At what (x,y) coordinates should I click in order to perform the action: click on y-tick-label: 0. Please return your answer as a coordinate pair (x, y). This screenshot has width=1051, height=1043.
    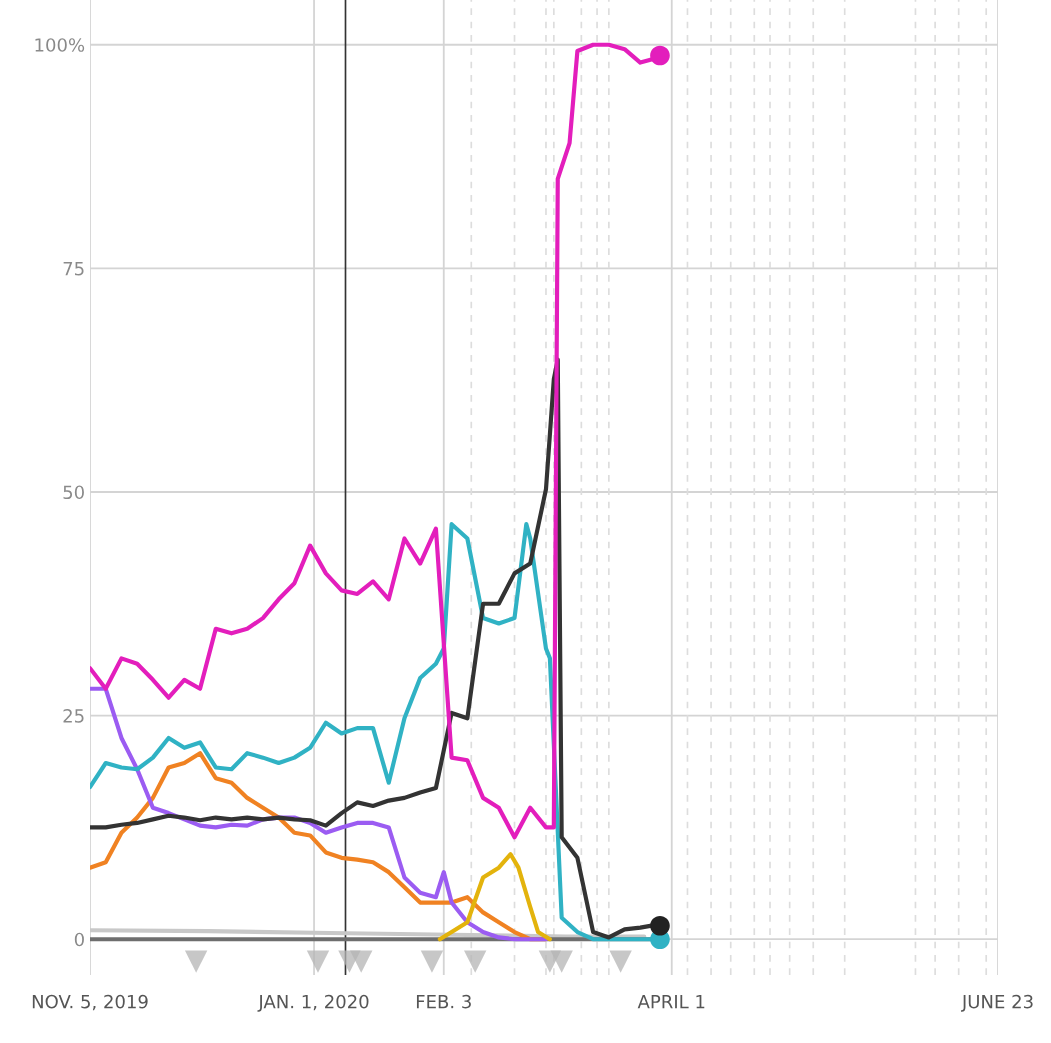
    Looking at the image, I should click on (79, 939).